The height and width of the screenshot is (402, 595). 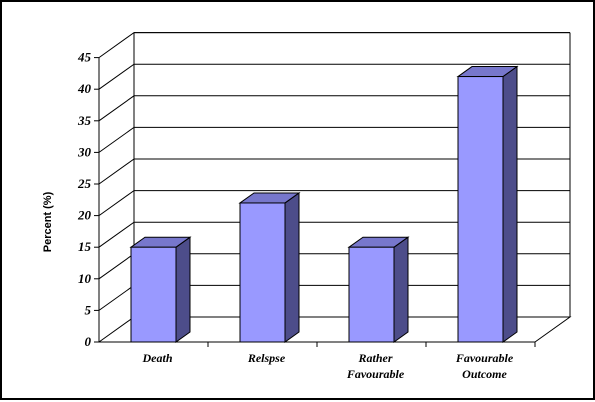 I want to click on x-category-label-line: Relspse, so click(x=266, y=358).